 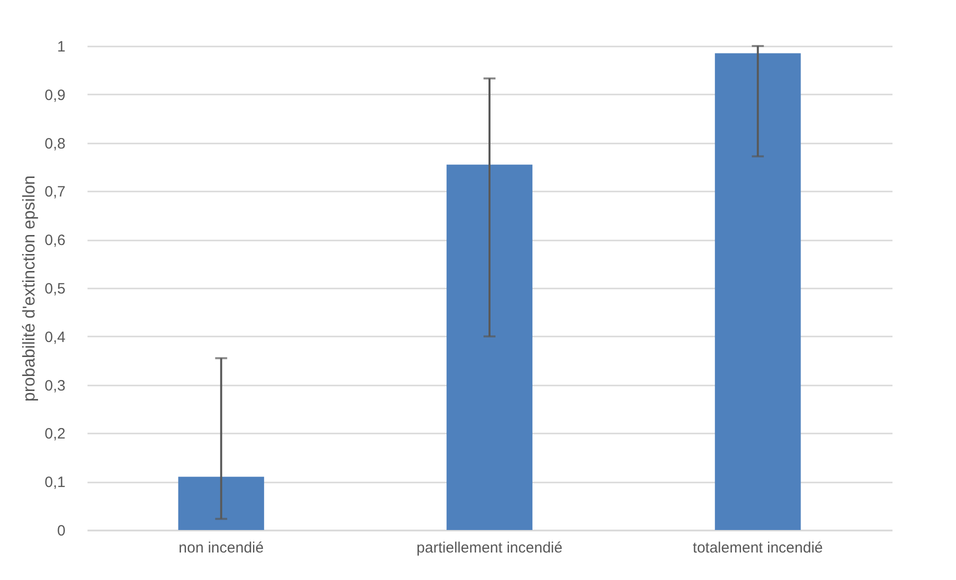 What do you see at coordinates (61, 47) in the screenshot?
I see `y-tick-label: 1` at bounding box center [61, 47].